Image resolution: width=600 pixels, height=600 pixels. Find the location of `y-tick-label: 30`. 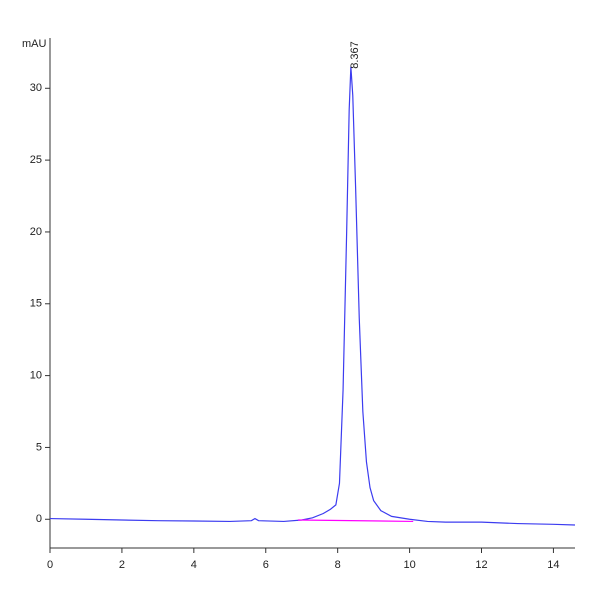

y-tick-label: 30 is located at coordinates (36, 88).